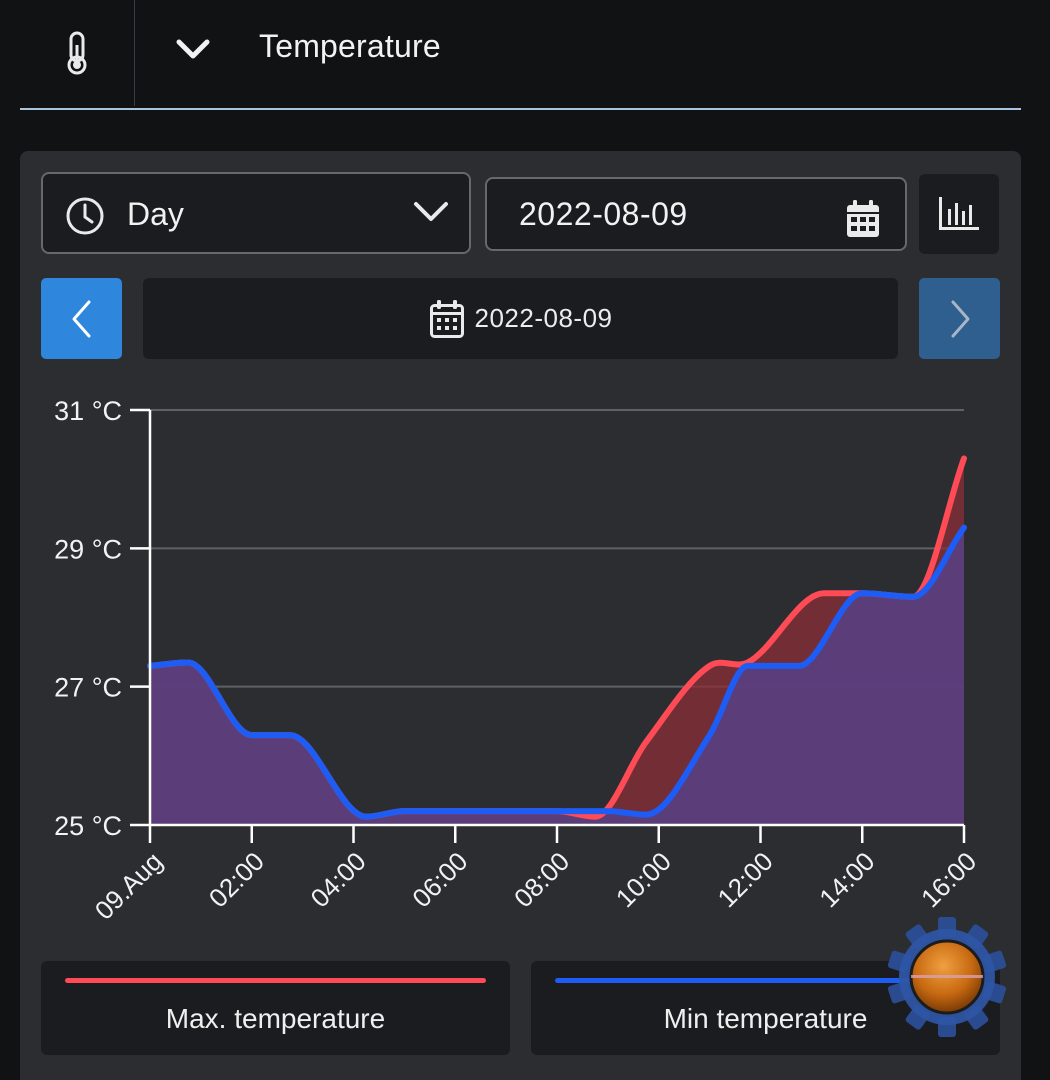  What do you see at coordinates (520, 55) in the screenshot?
I see `card-header: Temperature` at bounding box center [520, 55].